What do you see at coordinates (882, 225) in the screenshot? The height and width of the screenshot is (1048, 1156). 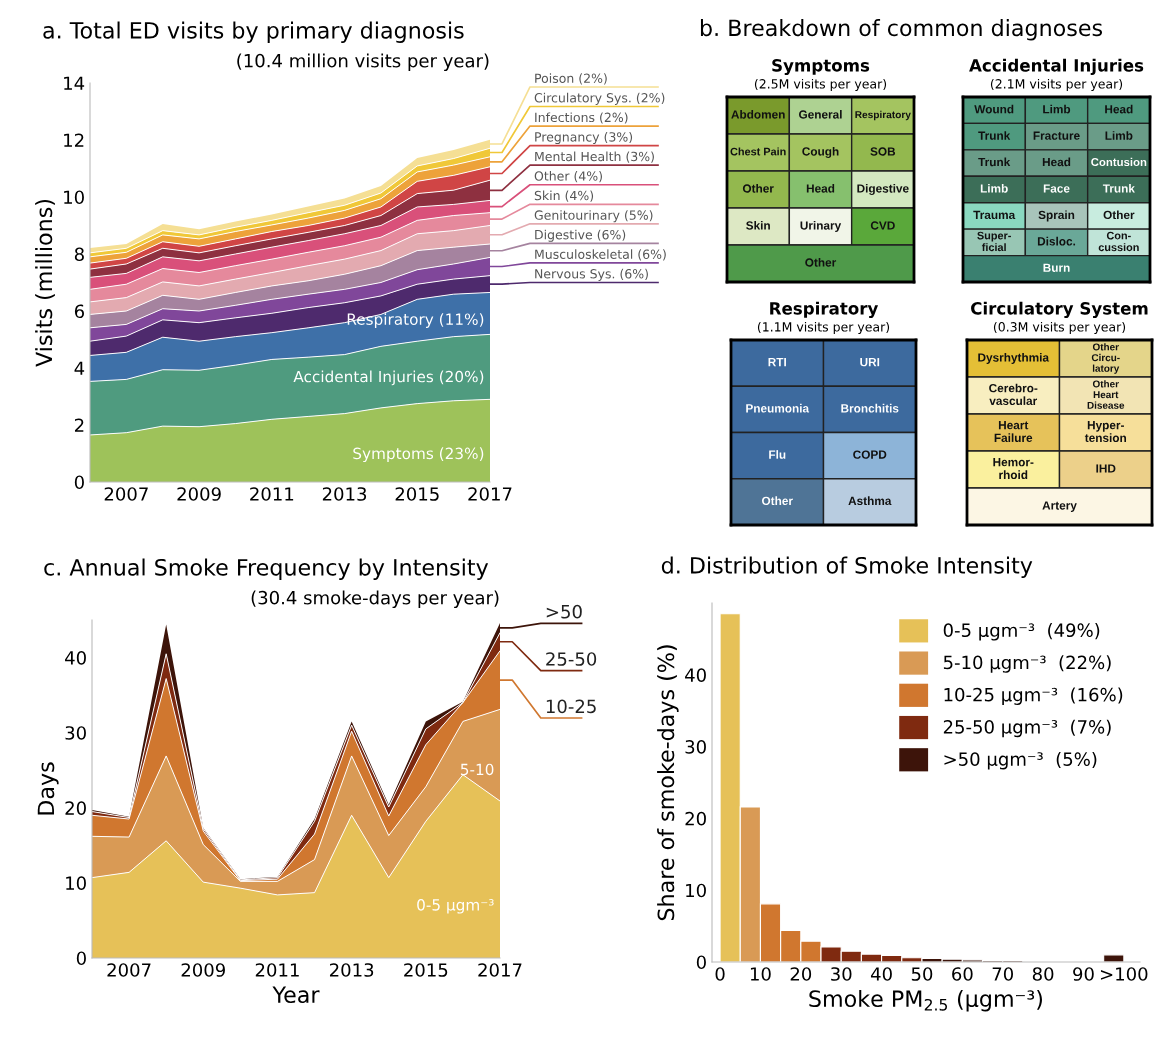 I see `category-label: CVD` at bounding box center [882, 225].